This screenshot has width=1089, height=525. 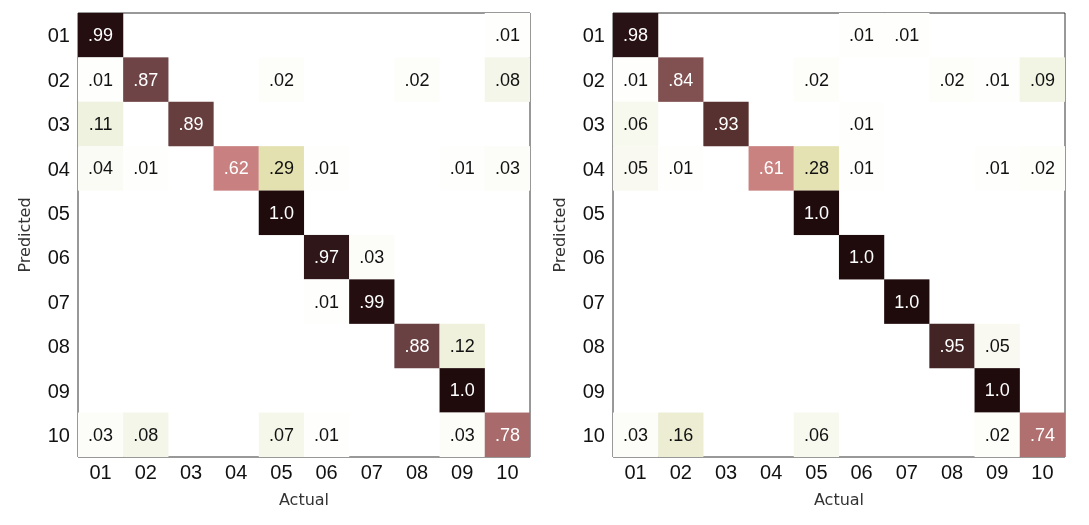 I want to click on data-label: .84, so click(x=681, y=79).